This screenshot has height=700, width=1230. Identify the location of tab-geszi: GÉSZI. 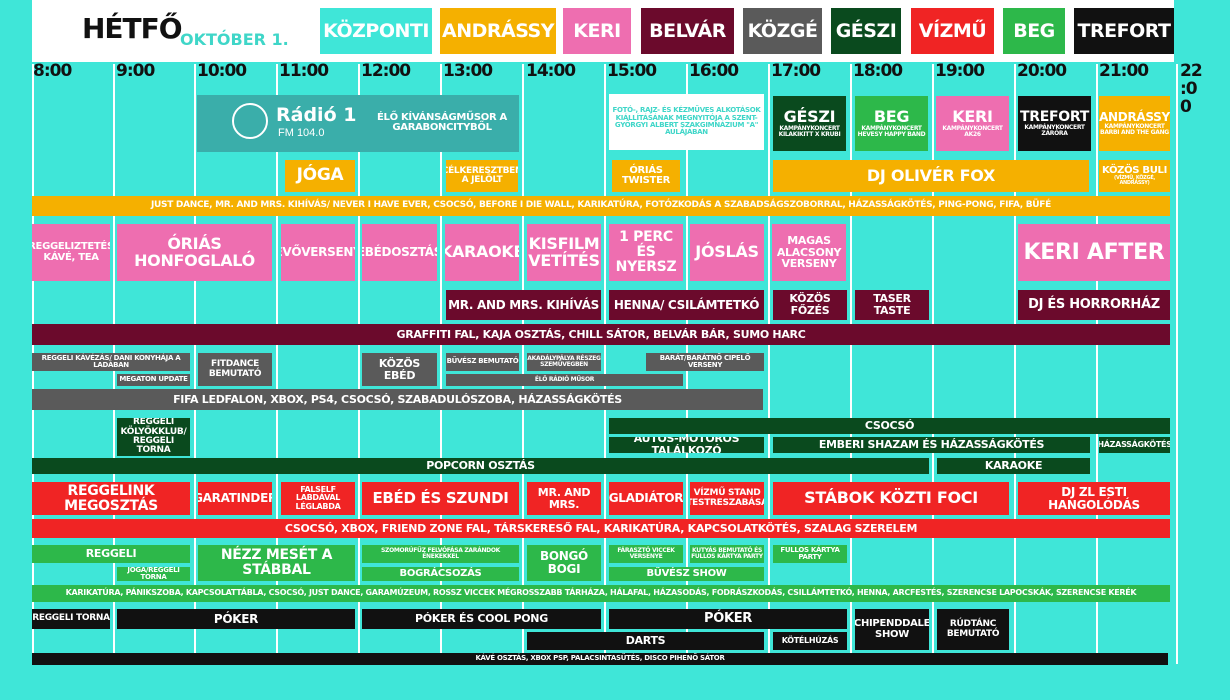
(866, 31).